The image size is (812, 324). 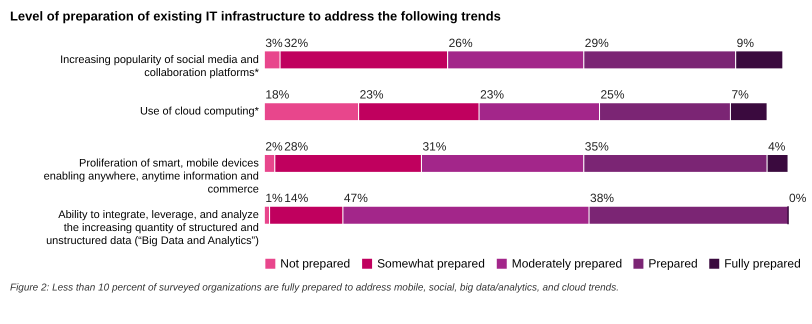 What do you see at coordinates (434, 146) in the screenshot?
I see `data-label: 31%` at bounding box center [434, 146].